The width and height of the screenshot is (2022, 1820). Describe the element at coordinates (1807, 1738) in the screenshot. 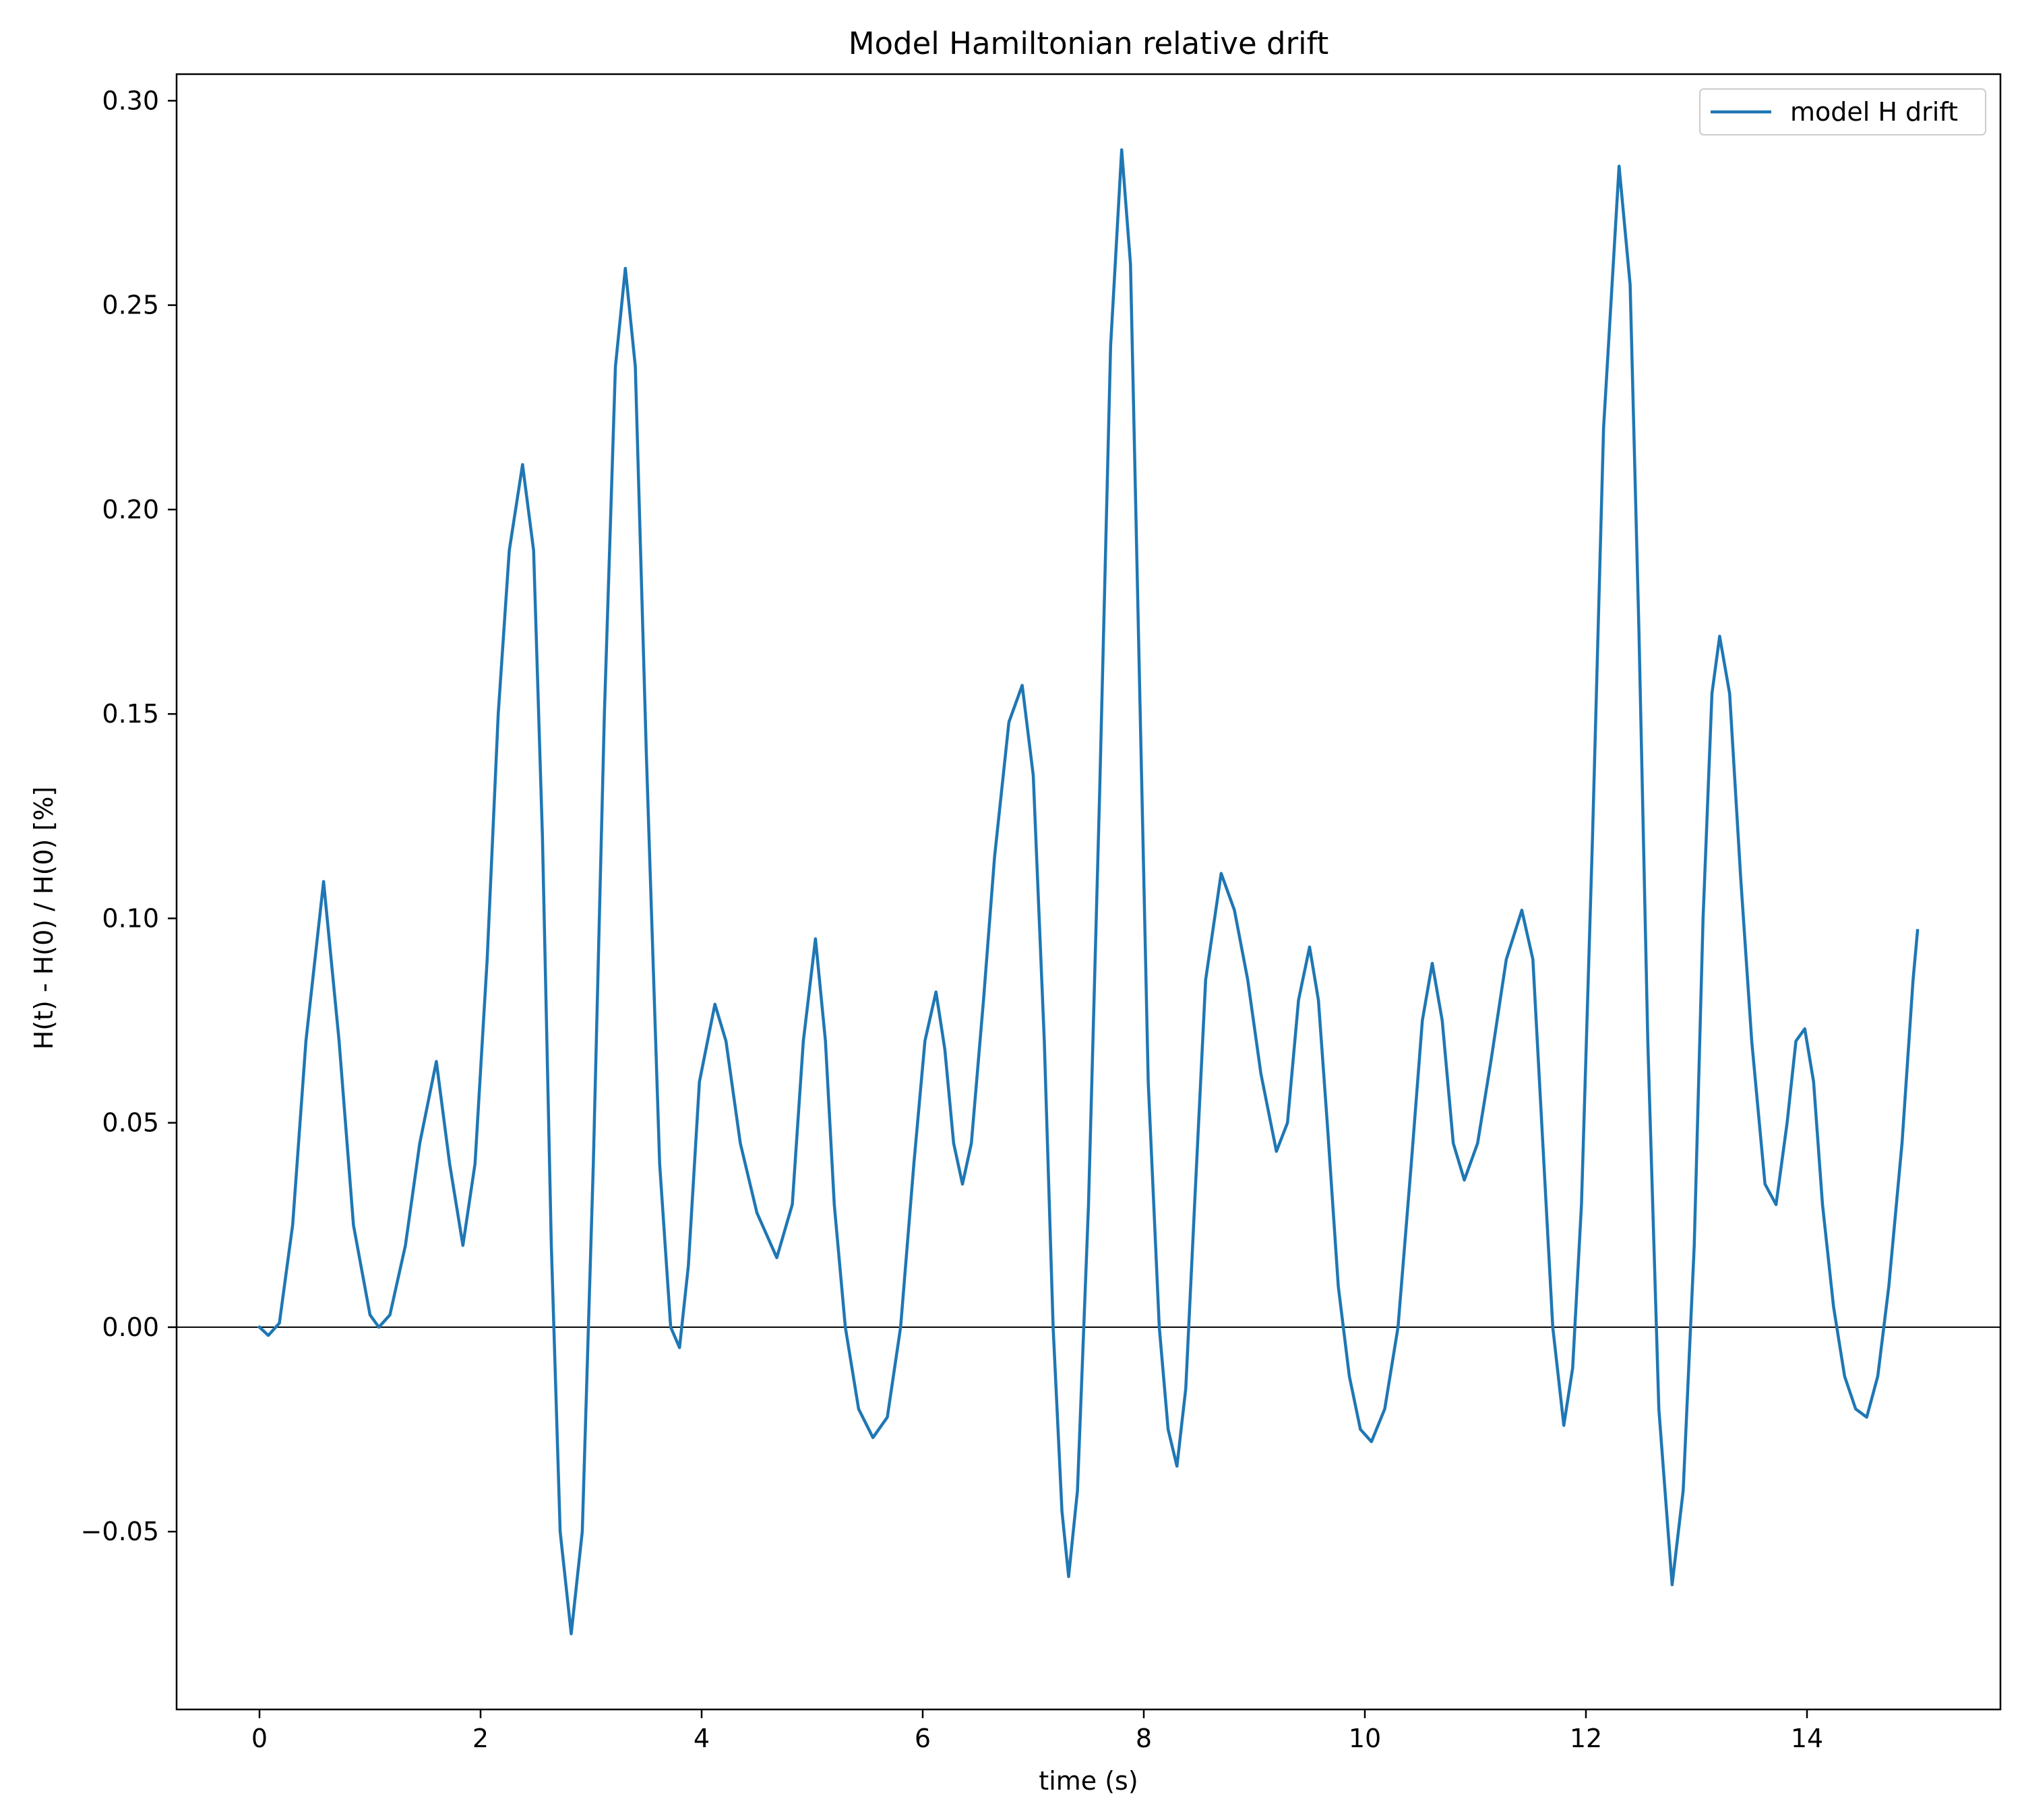

I see `x-tick-label: 14` at that location.